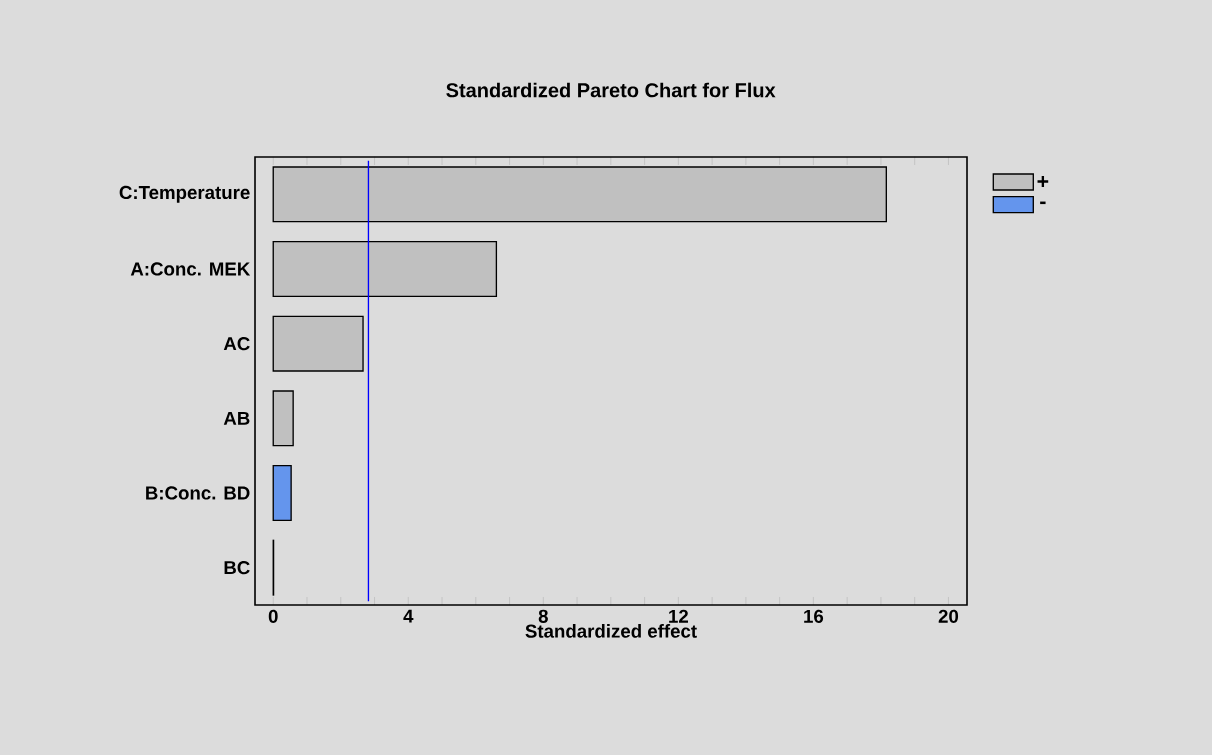 Image resolution: width=1212 pixels, height=755 pixels. I want to click on y-tick-label: AC, so click(236, 344).